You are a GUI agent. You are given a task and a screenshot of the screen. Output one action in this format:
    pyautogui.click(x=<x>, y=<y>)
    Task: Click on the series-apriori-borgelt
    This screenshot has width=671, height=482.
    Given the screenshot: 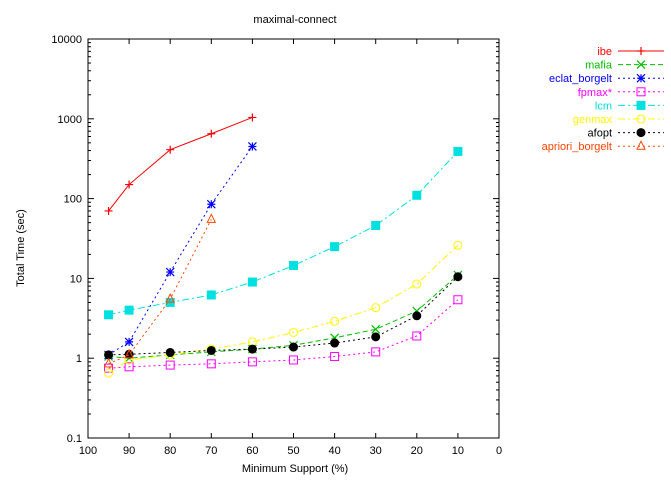 What is the action you would take?
    pyautogui.click(x=160, y=290)
    